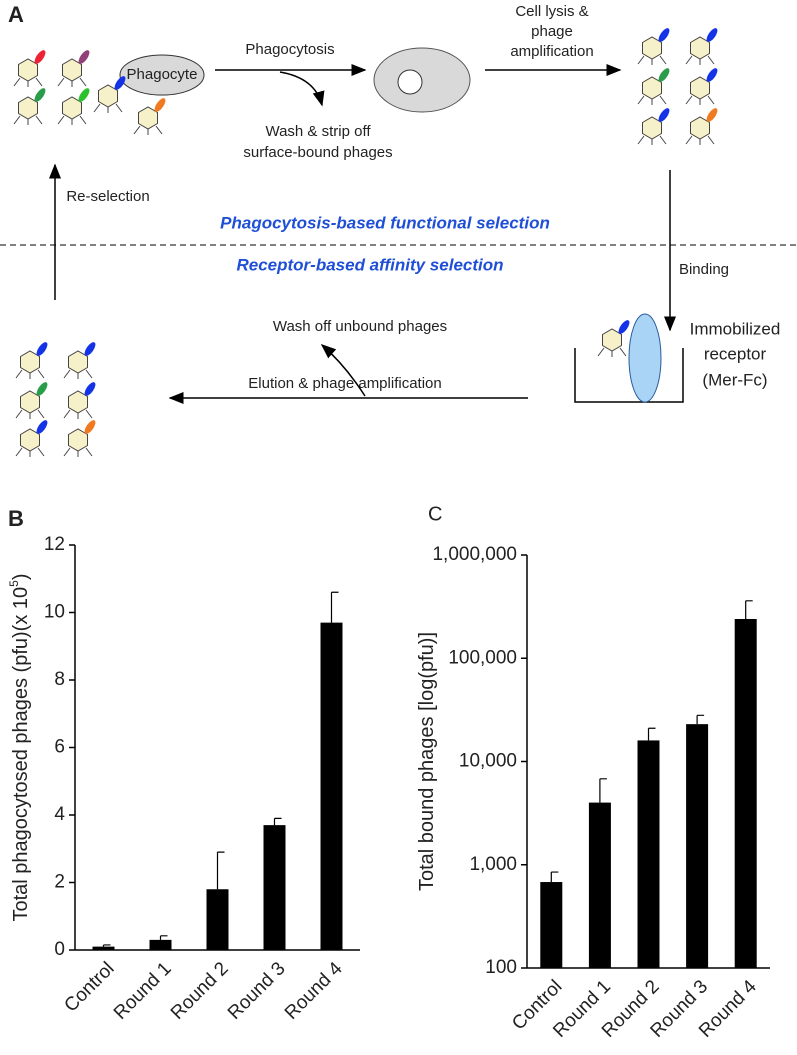 This screenshot has width=797, height=1055. I want to click on y-tick-label: 2, so click(59, 882).